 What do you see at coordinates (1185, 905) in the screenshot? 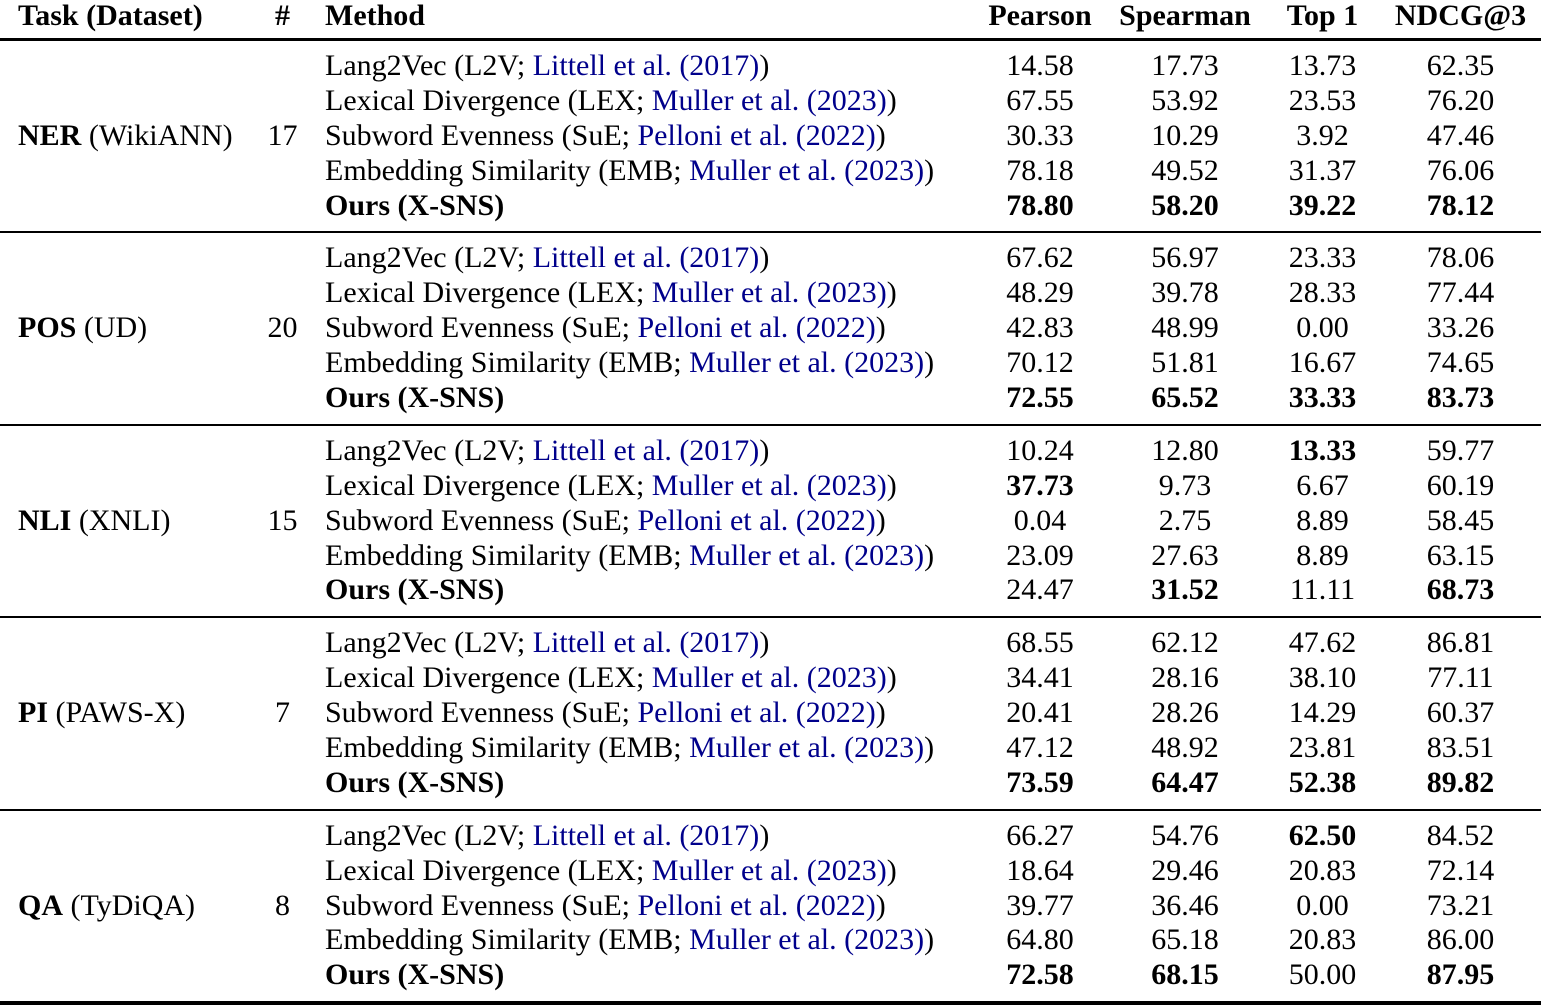
I see `metric-value: 36.46` at bounding box center [1185, 905].